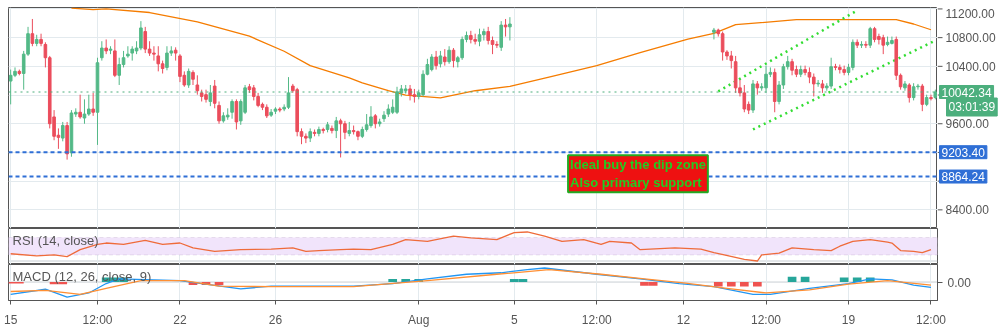 This screenshot has height=335, width=1006. Describe the element at coordinates (55, 240) in the screenshot. I see `chart-title: RSI (14, close)` at that location.